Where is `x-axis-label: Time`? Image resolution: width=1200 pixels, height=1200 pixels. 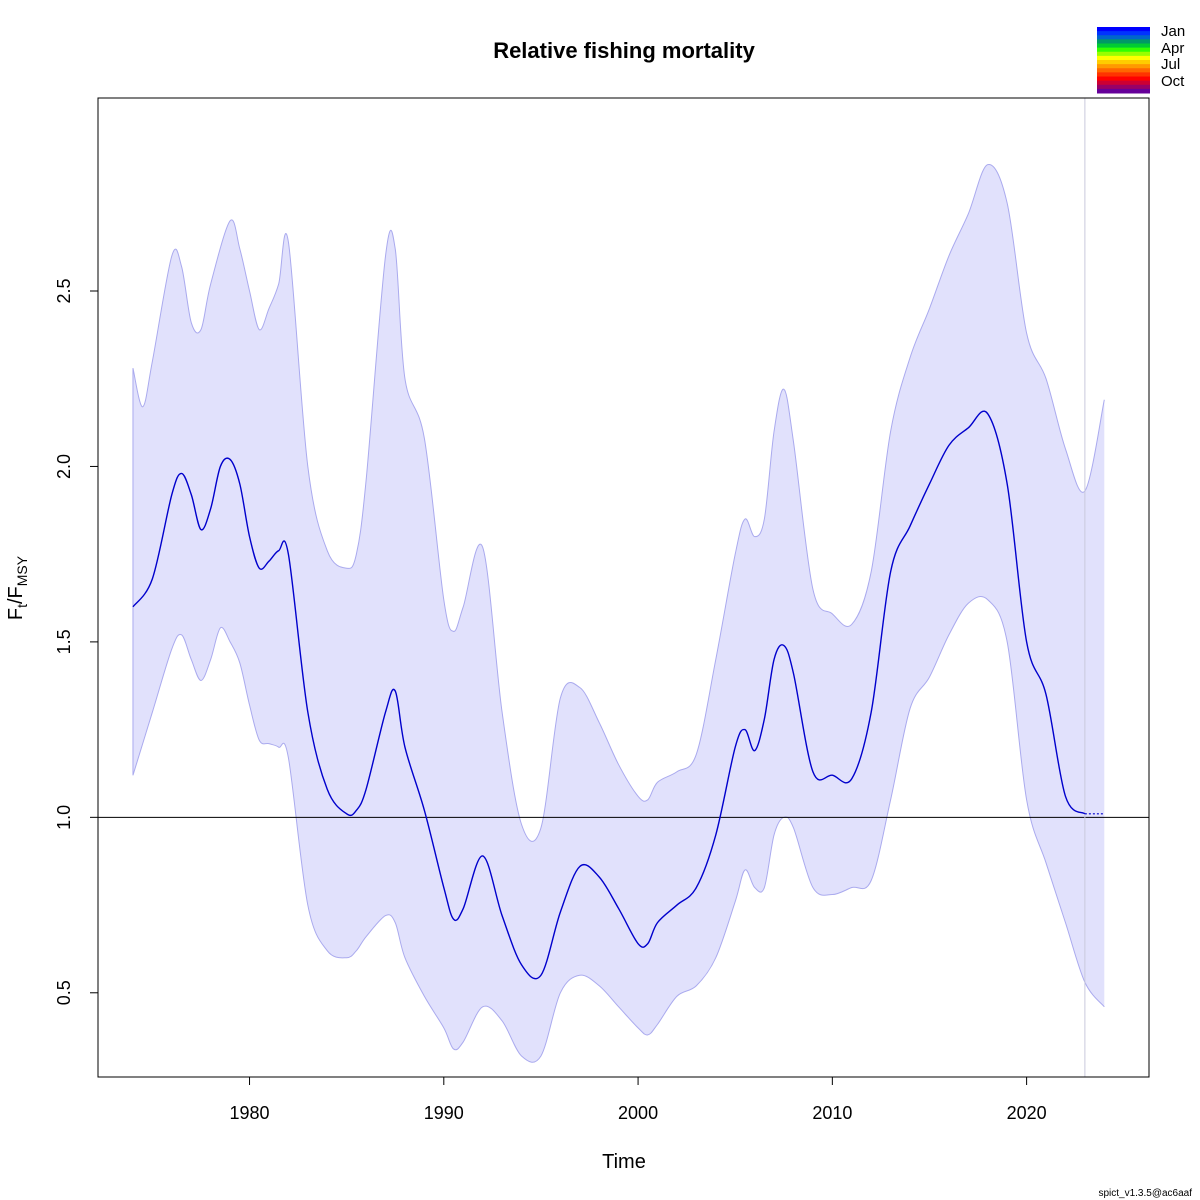 x-axis-label: Time is located at coordinates (624, 1162).